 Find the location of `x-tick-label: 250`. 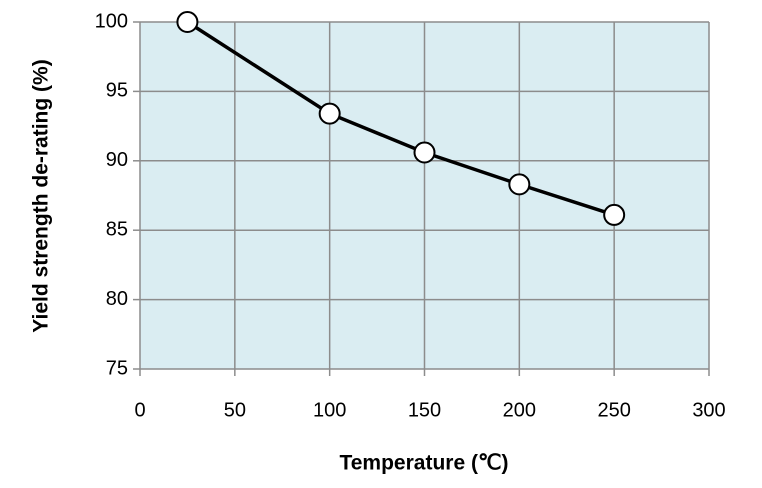

x-tick-label: 250 is located at coordinates (613, 410).